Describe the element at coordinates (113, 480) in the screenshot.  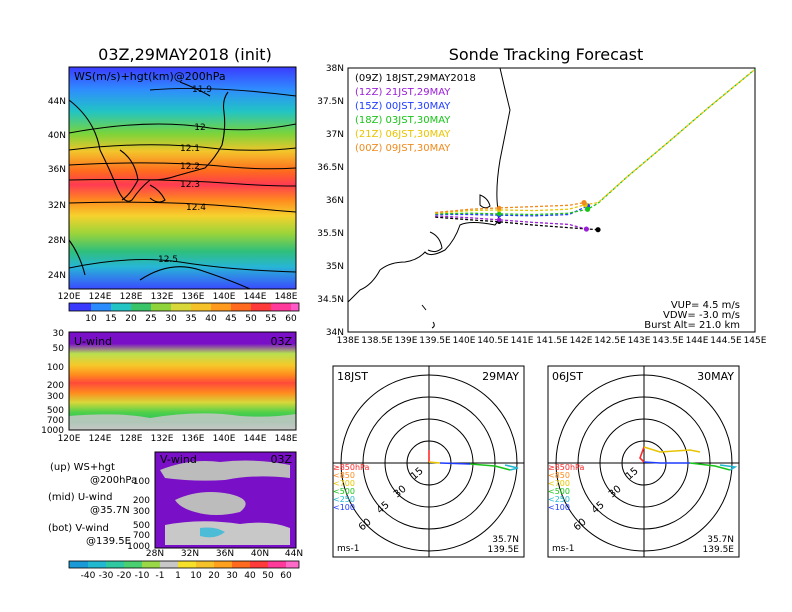
I see `legend-line: @200hPa` at that location.